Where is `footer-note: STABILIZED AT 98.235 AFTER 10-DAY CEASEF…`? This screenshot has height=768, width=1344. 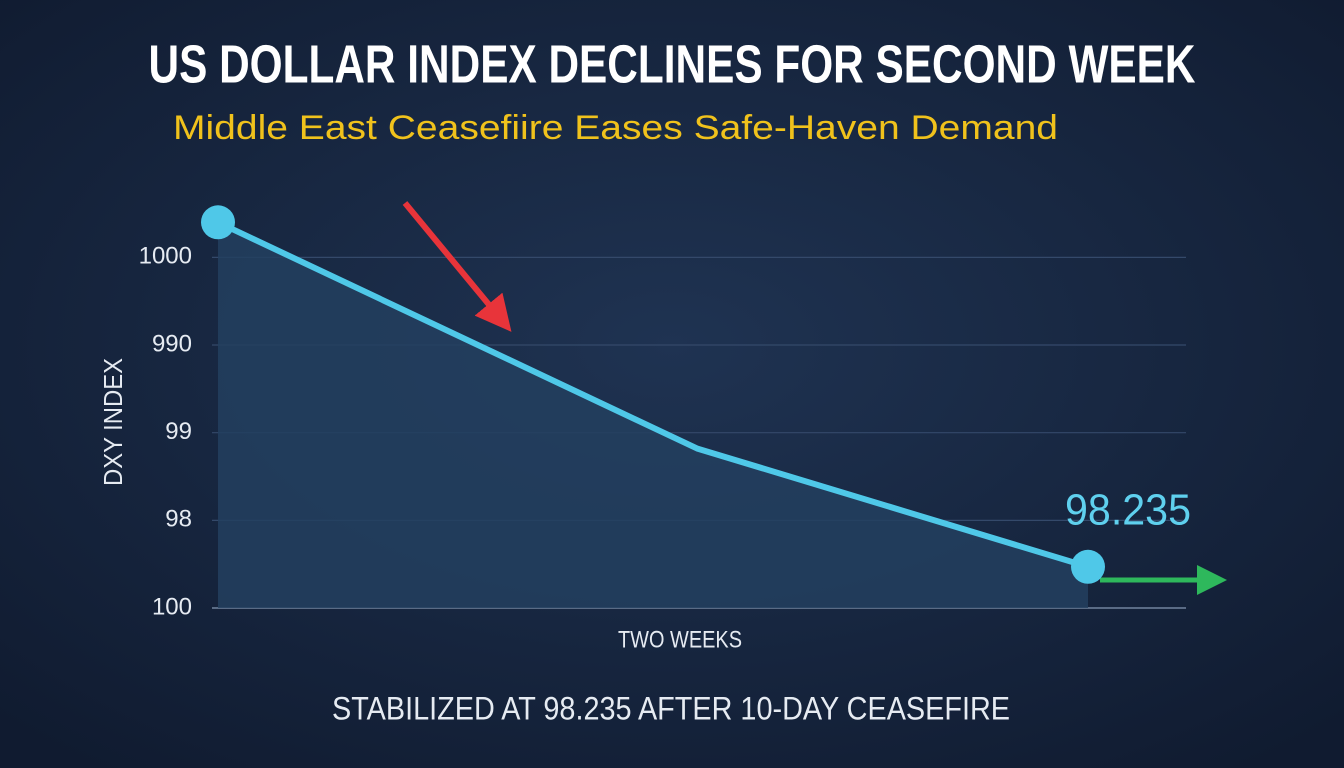 footer-note: STABILIZED AT 98.235 AFTER 10-DAY CEASEF… is located at coordinates (671, 708).